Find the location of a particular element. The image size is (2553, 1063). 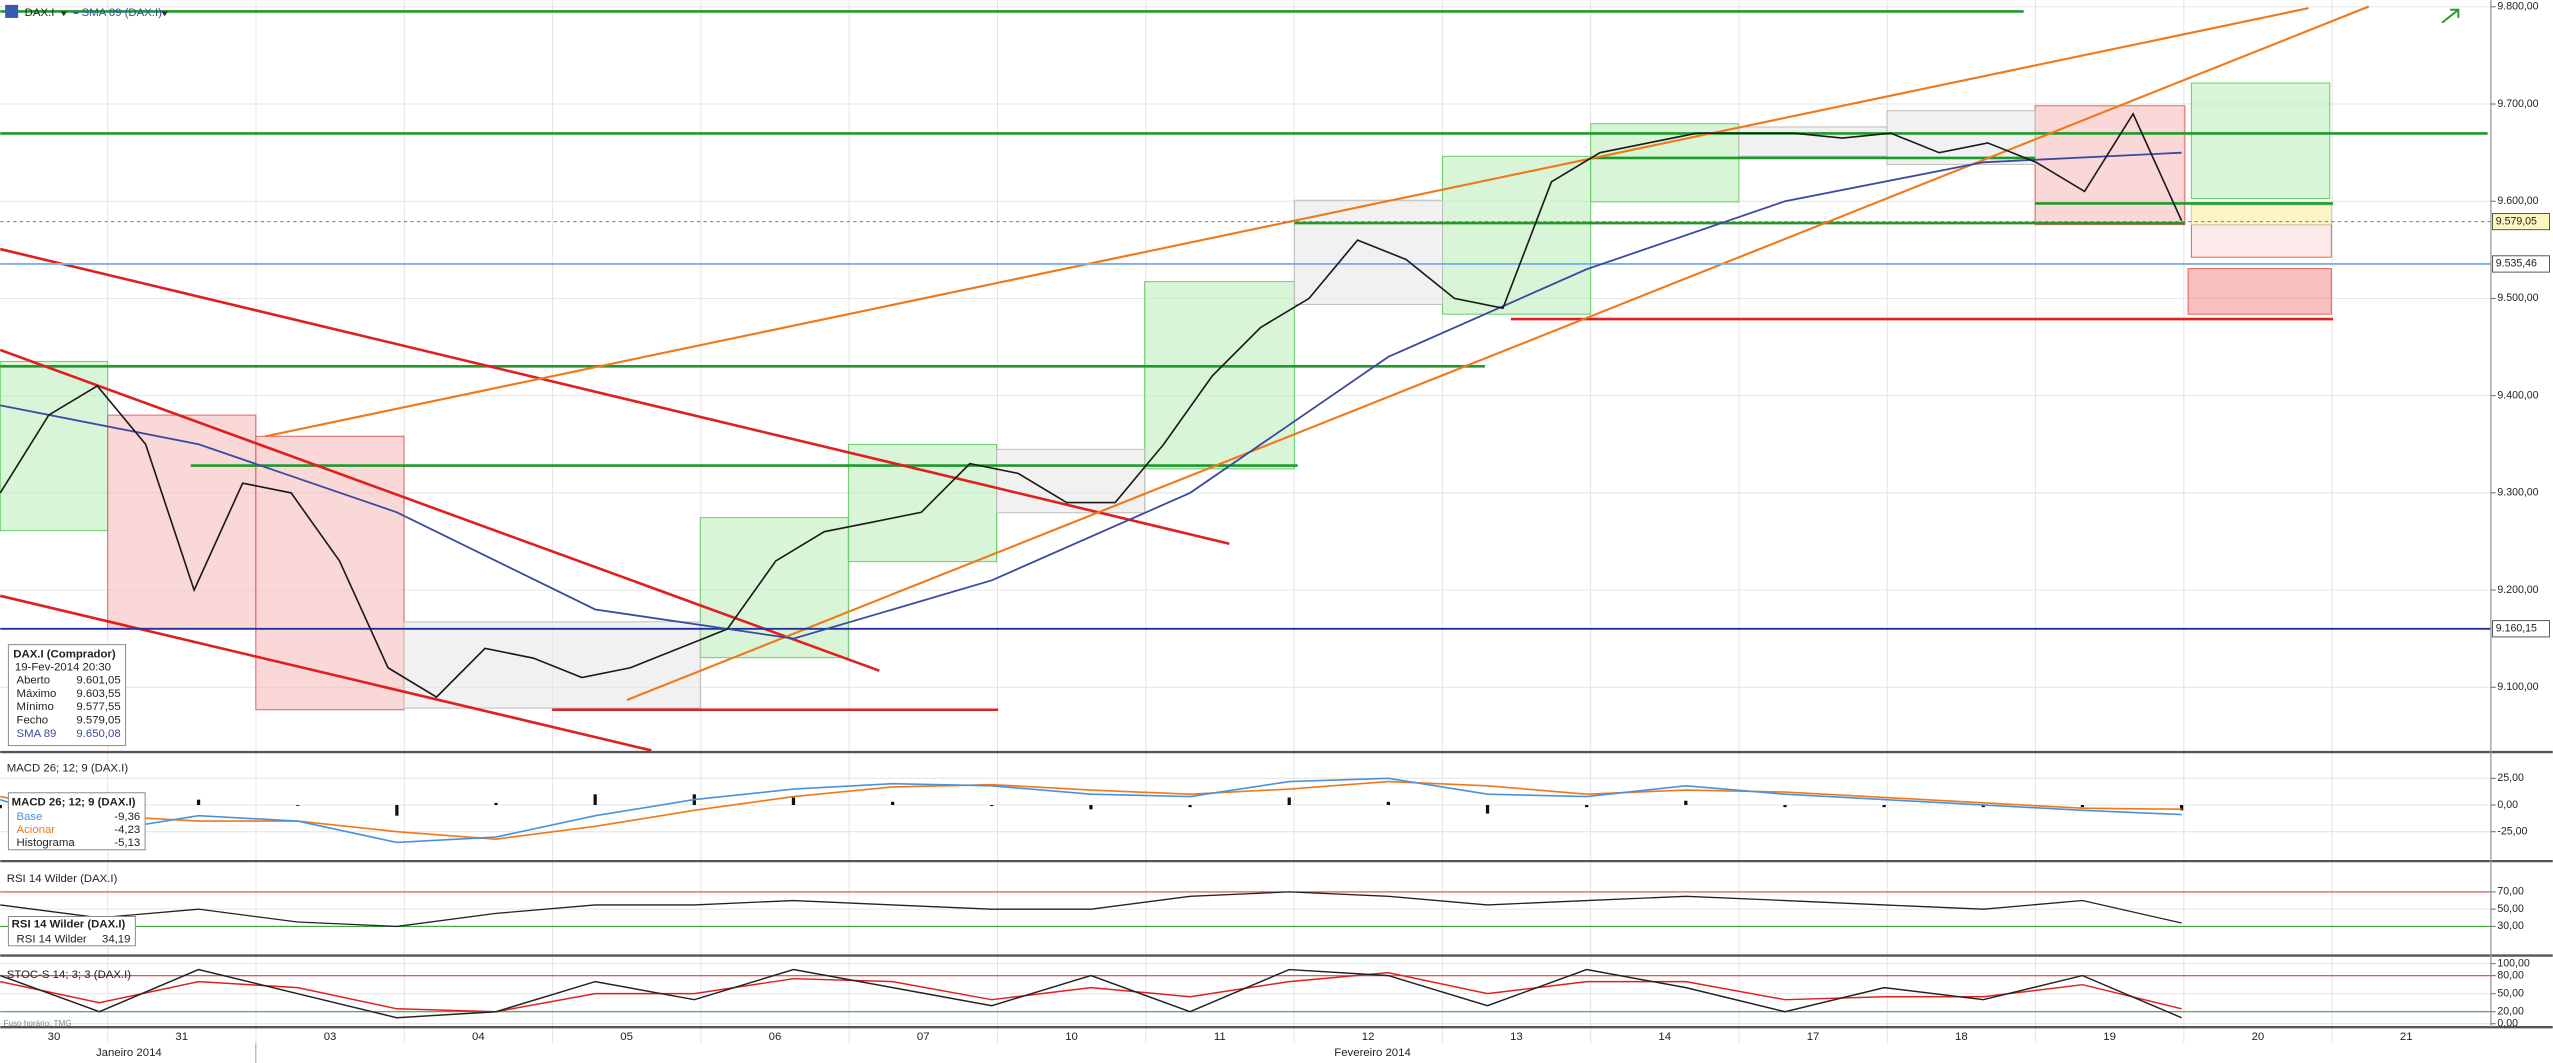

macd-legend-label: Acionar is located at coordinates (36, 830).